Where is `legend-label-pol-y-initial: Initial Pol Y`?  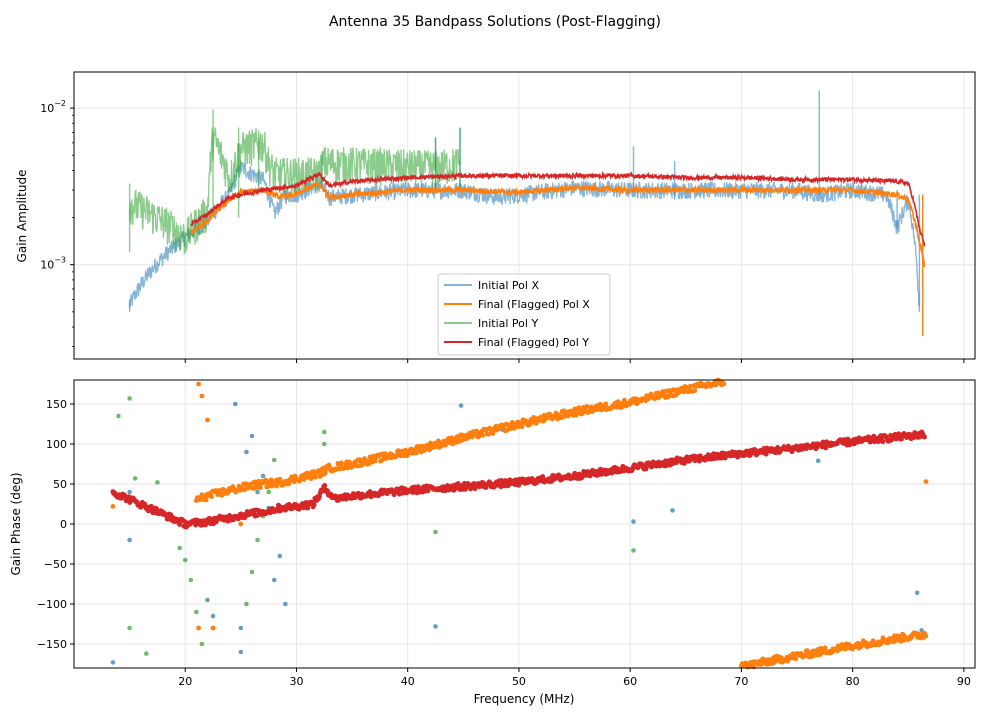
legend-label-pol-y-initial: Initial Pol Y is located at coordinates (508, 323).